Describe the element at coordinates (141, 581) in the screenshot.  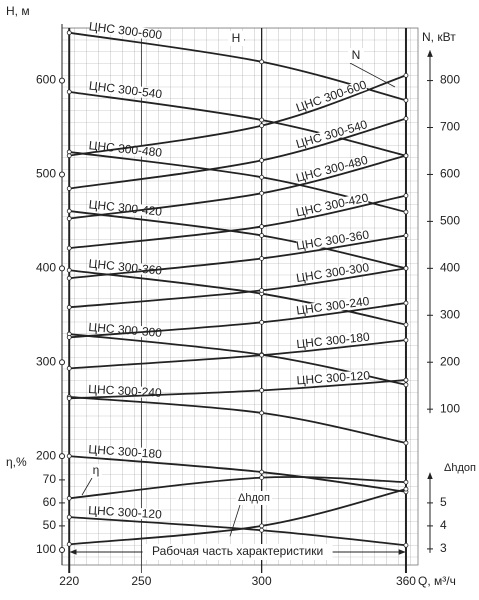
I see `x-tick-label: 250` at that location.